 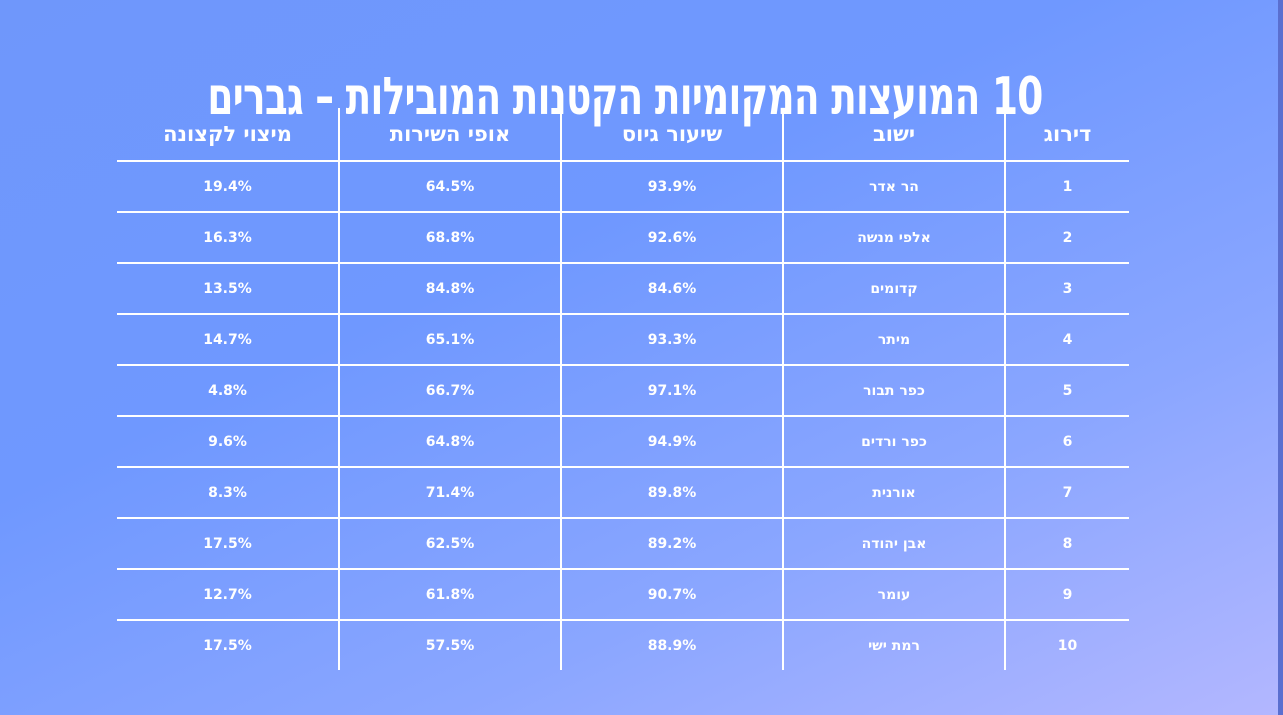 I want to click on table-row: 7 אורנית 89.8% 71.4% 8.3%, so click(x=623, y=493).